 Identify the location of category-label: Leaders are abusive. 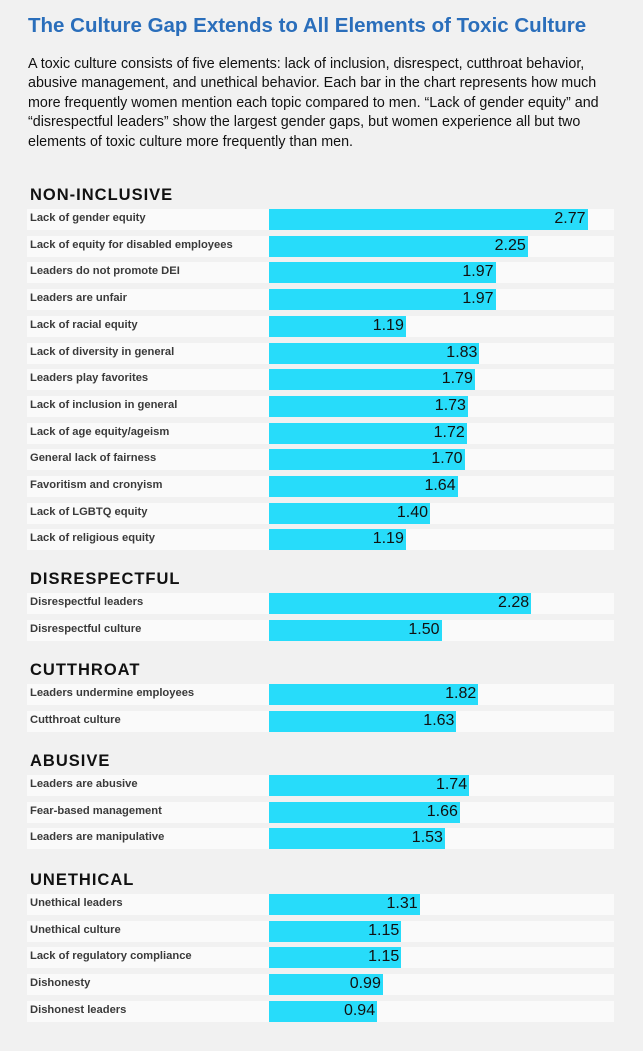
(84, 784).